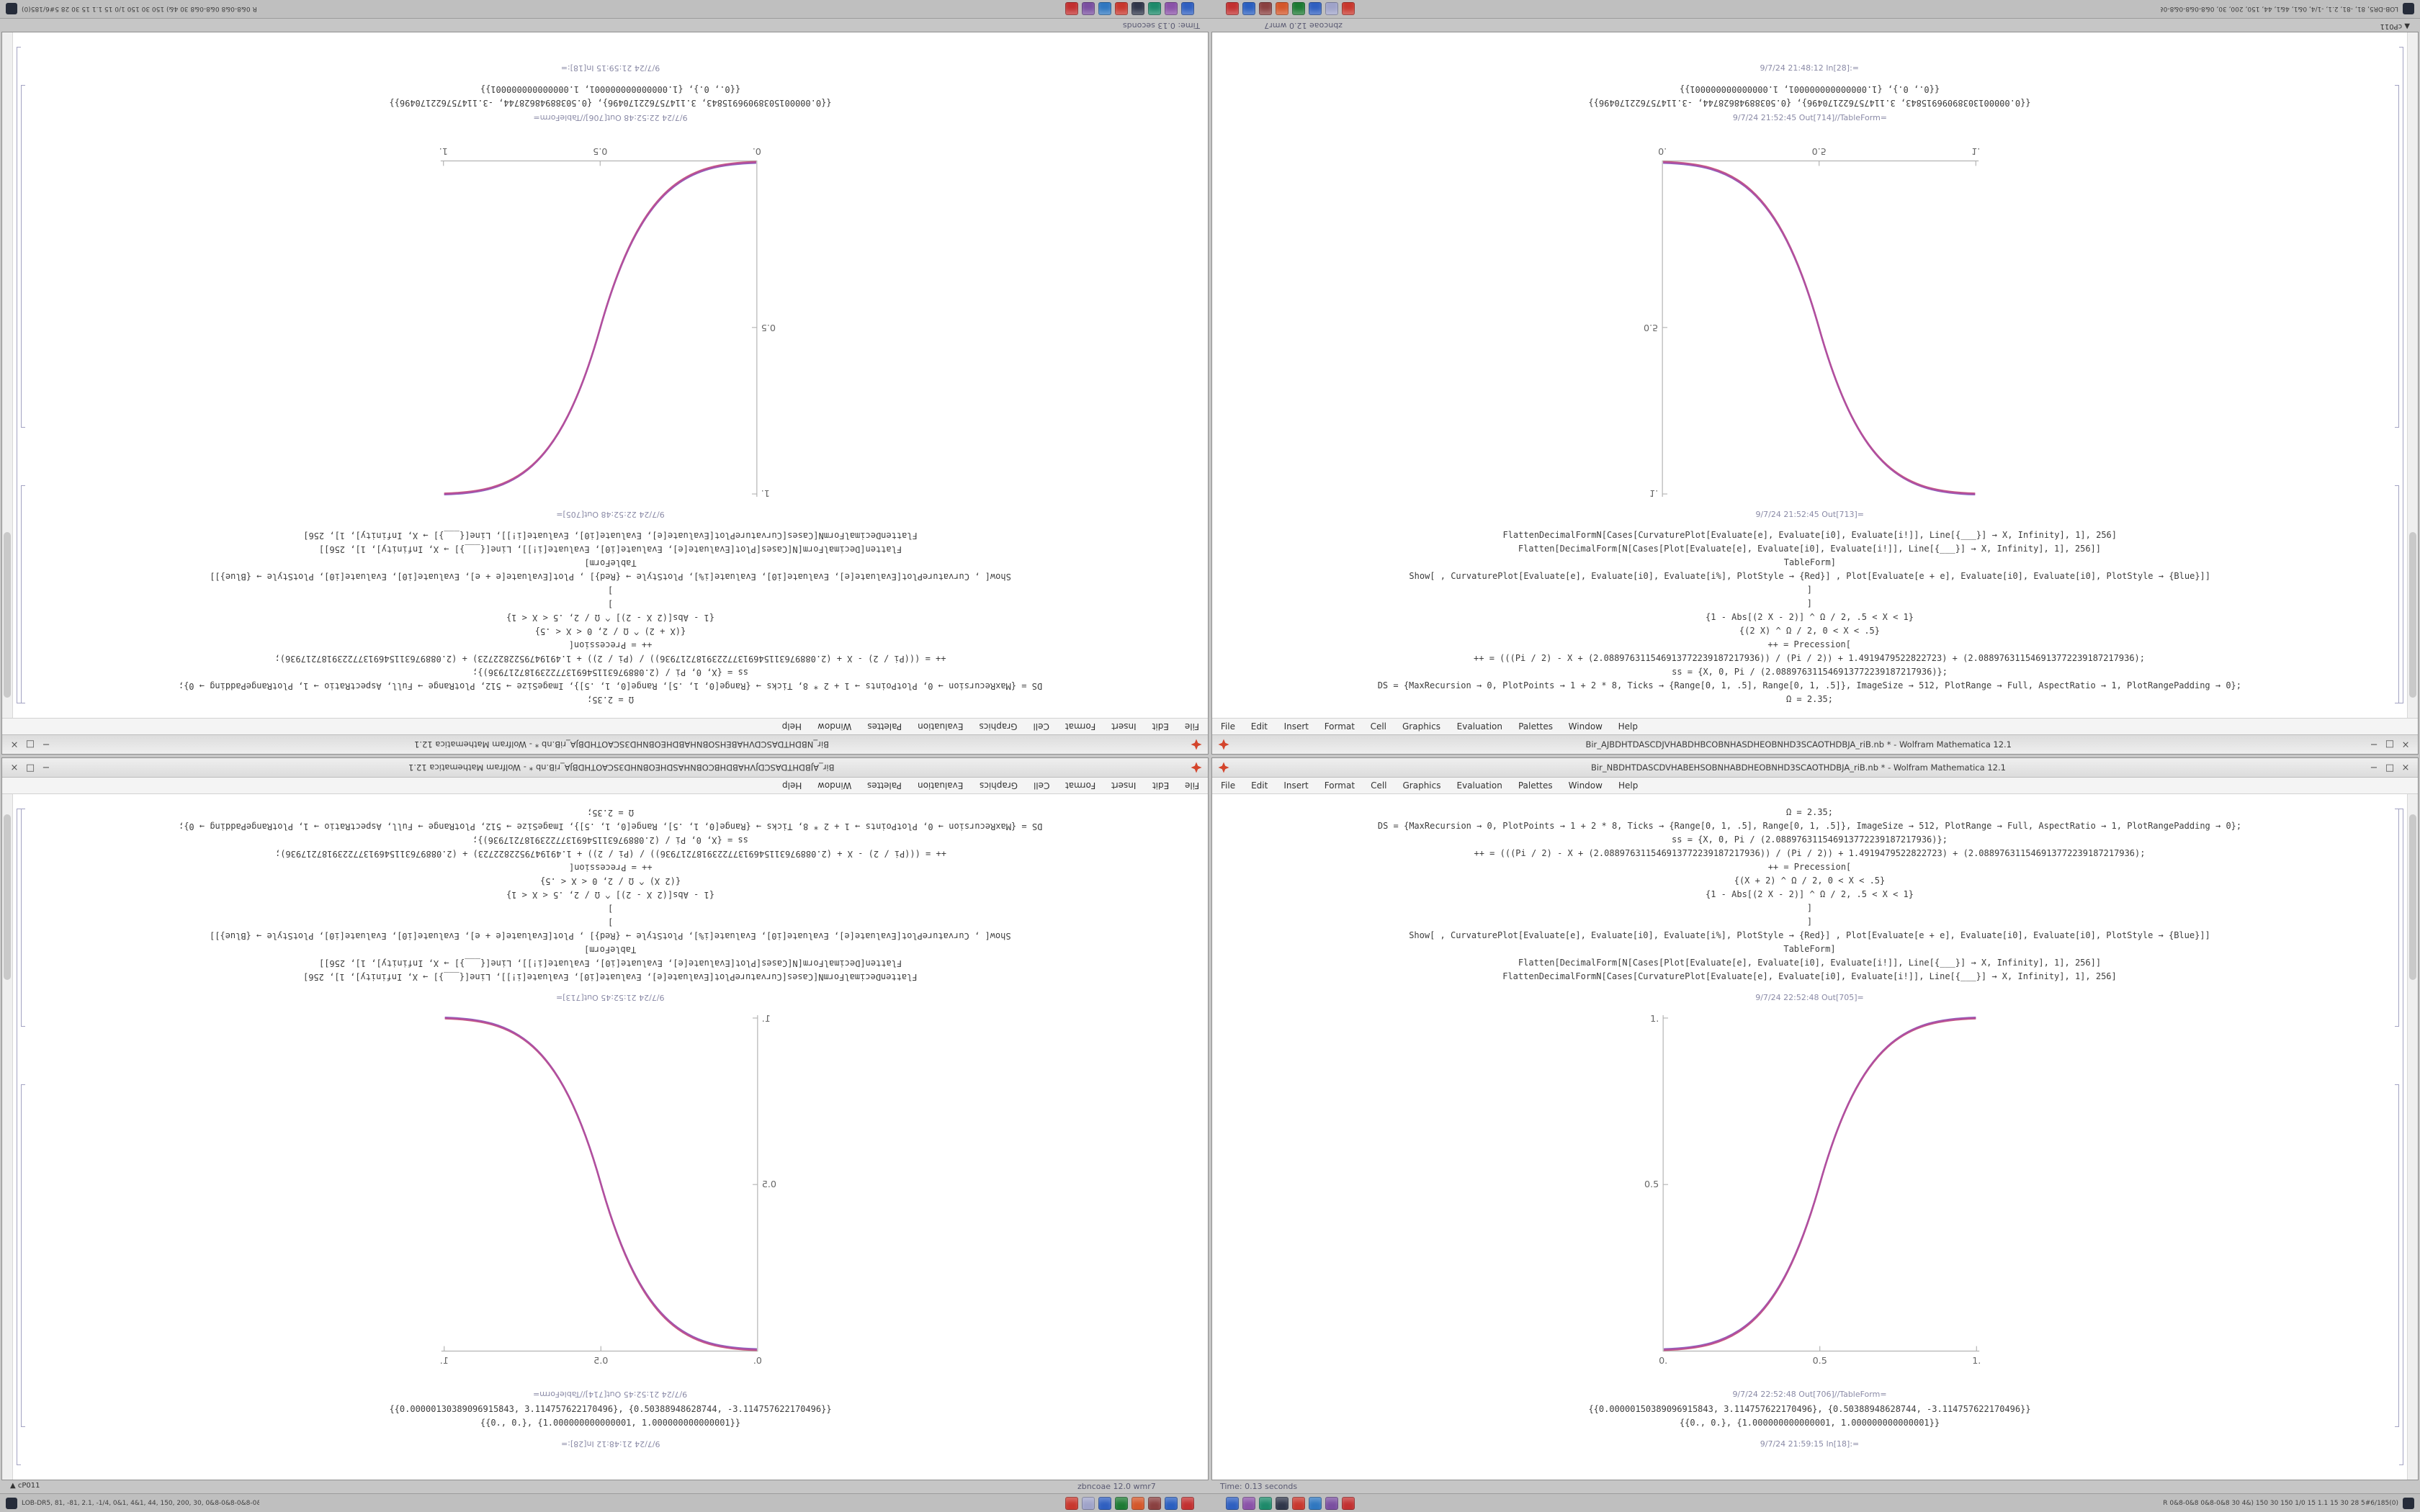 This screenshot has height=1512, width=2420. What do you see at coordinates (1124, 726) in the screenshot?
I see `menu-item: Insert` at bounding box center [1124, 726].